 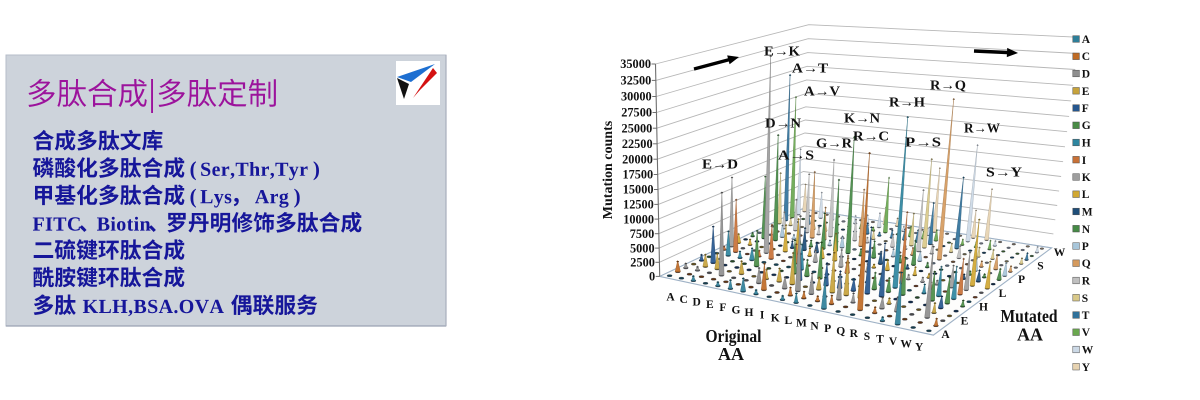 I want to click on svg-text: R→H, so click(x=907, y=102).